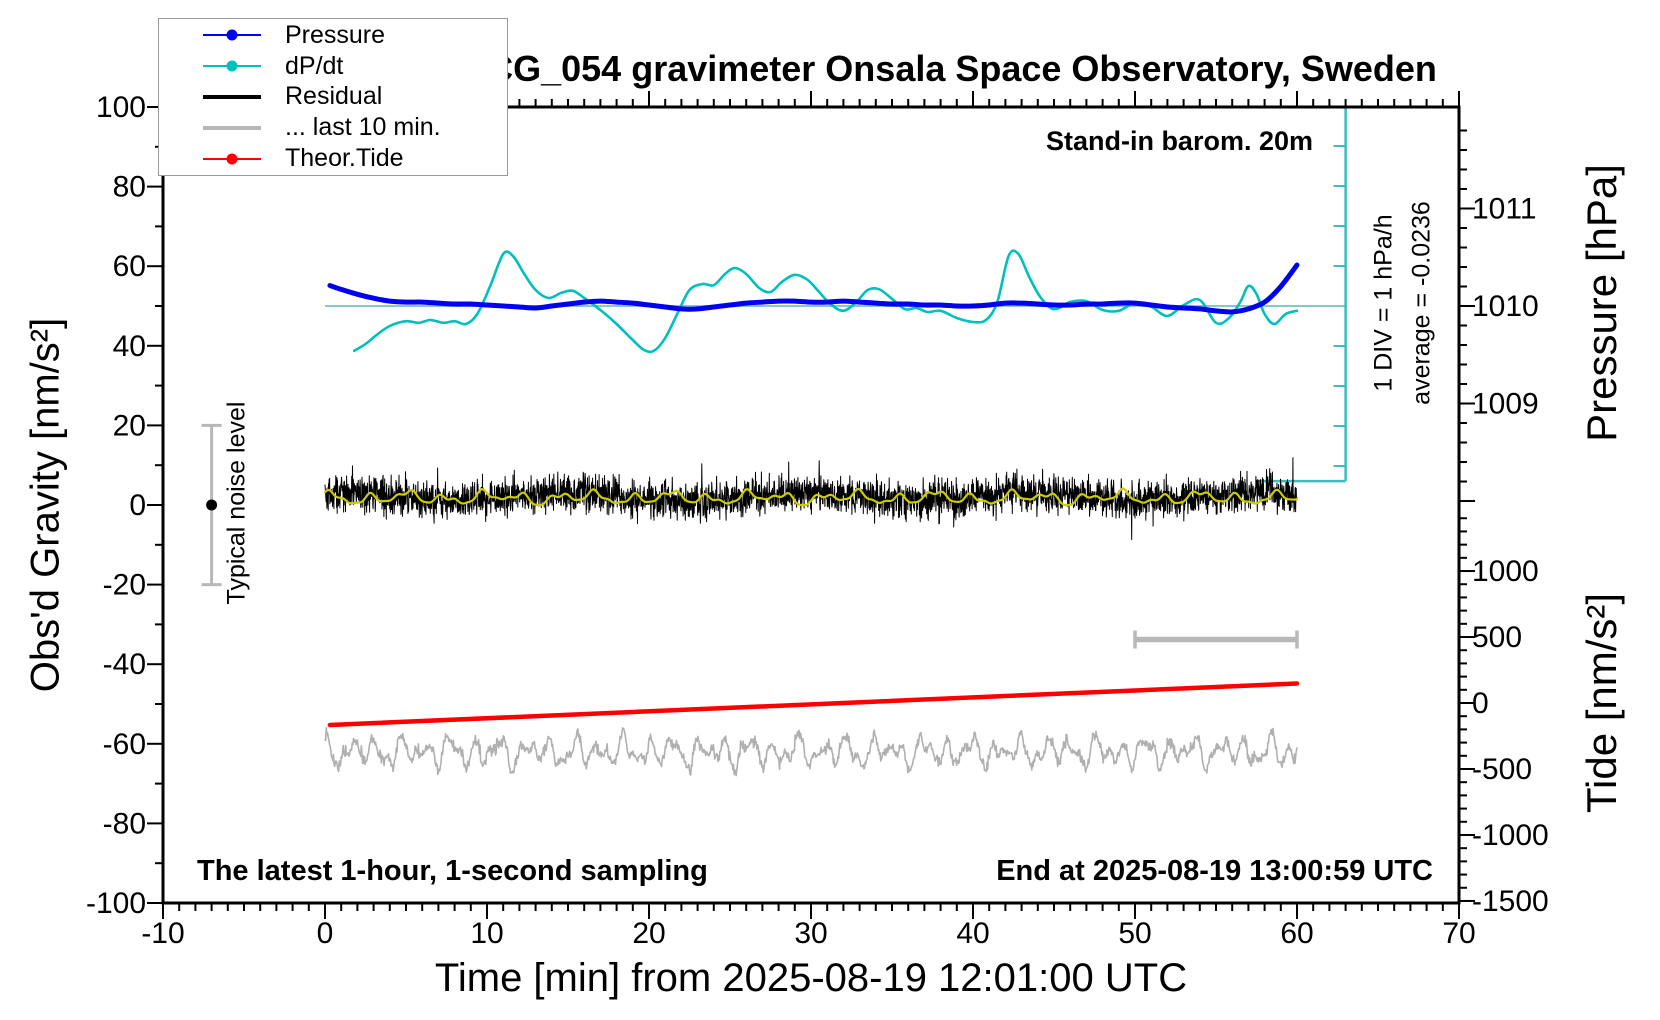  I want to click on legend-label: Pressure, so click(335, 34).